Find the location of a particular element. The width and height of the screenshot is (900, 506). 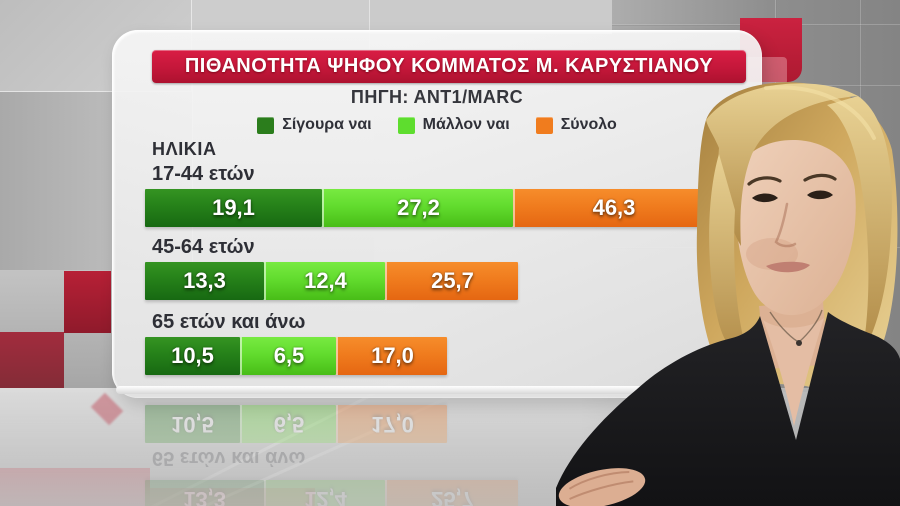

reflection-bar-segment-mallon-nai: 12,4 is located at coordinates (324, 493).